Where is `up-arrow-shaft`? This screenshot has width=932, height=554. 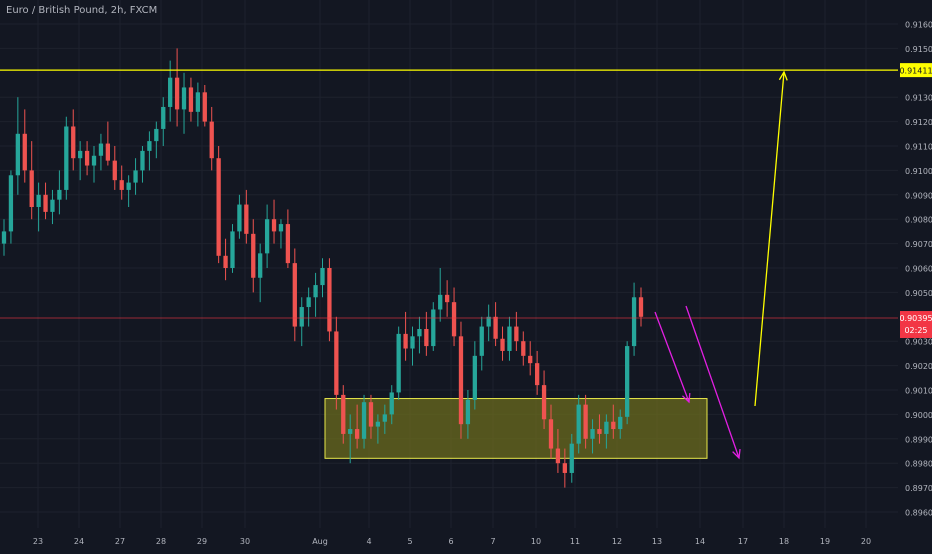 up-arrow-shaft is located at coordinates (769, 239).